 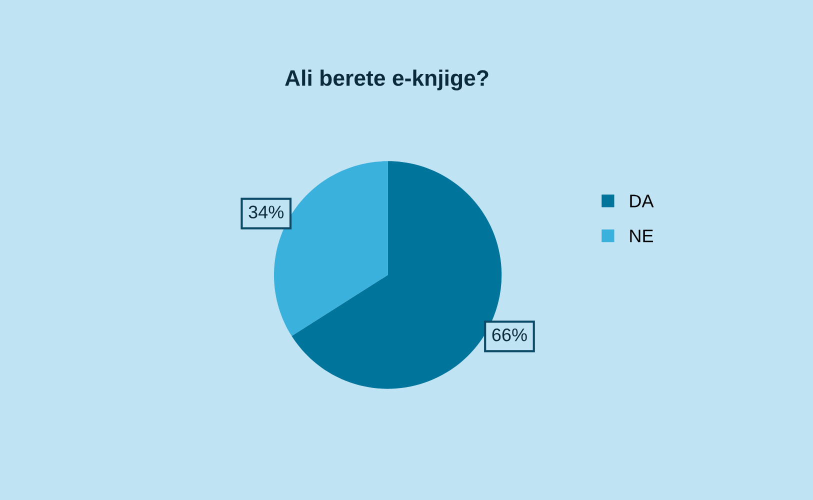 I want to click on legend-label: DA, so click(x=642, y=201).